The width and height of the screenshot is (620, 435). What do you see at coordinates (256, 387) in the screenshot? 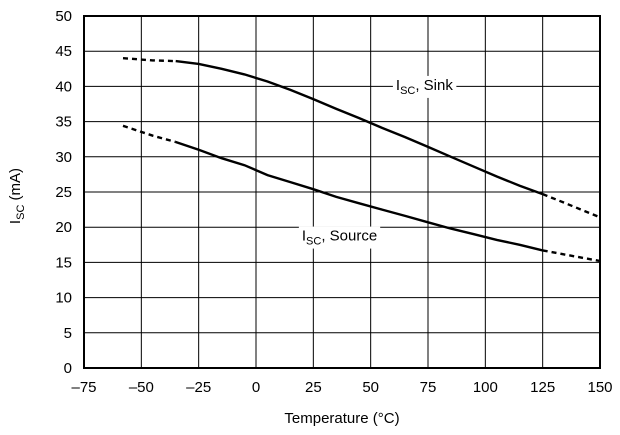
I see `x-tick-label: 0` at bounding box center [256, 387].